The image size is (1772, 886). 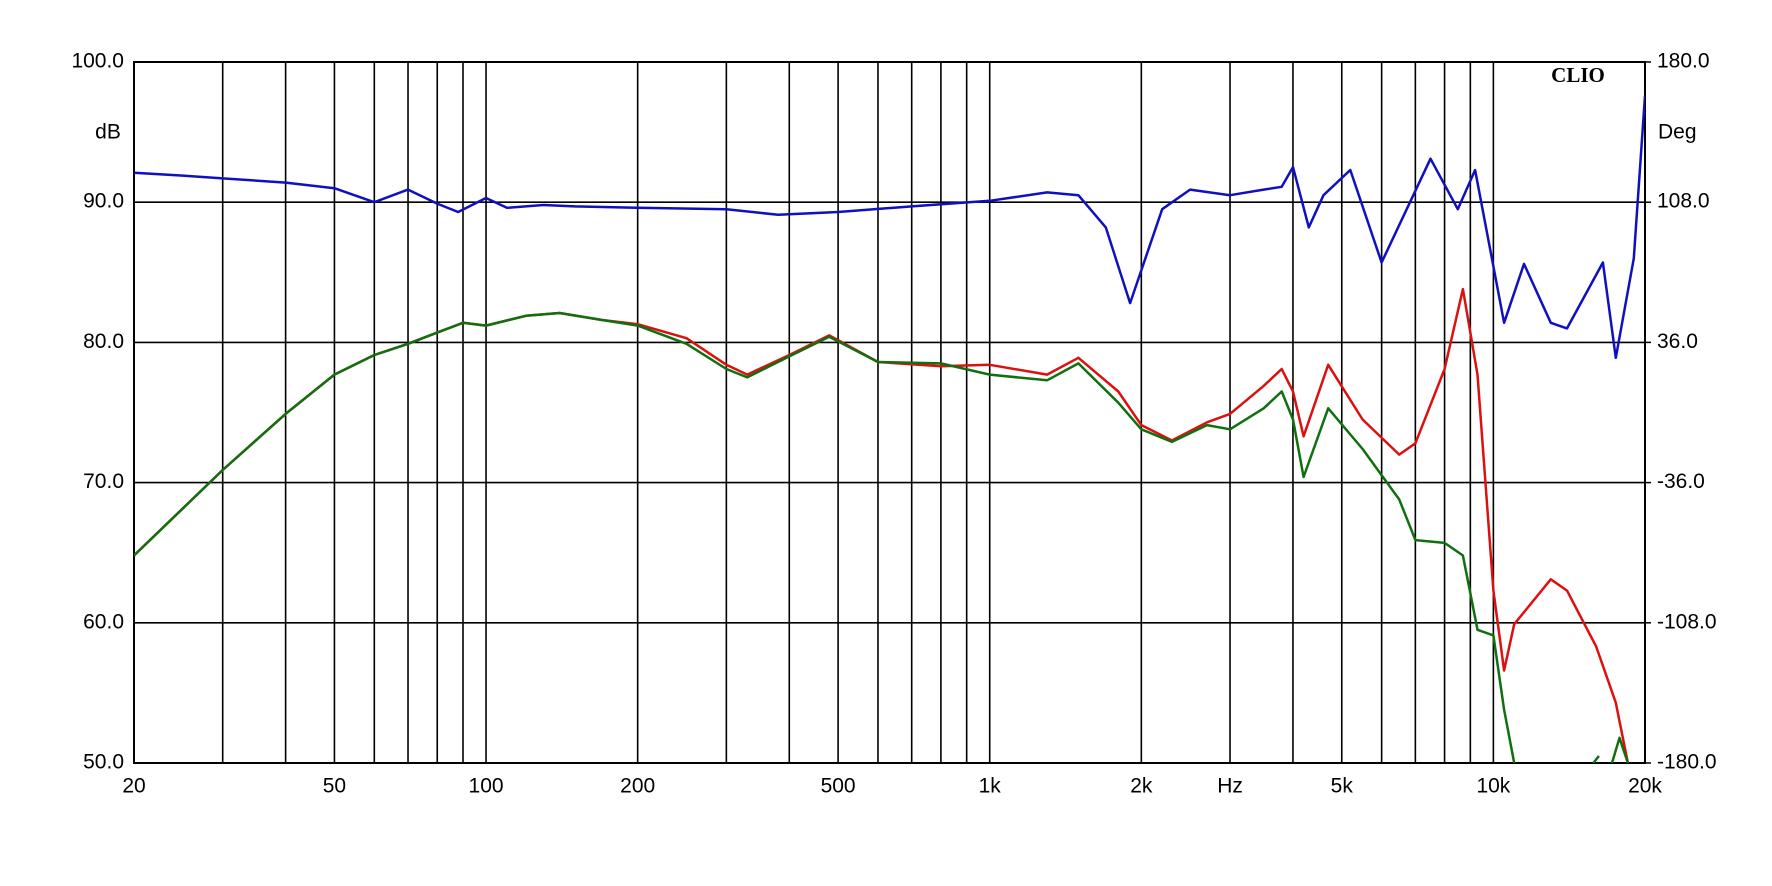 I want to click on y-axis-label: dB, so click(x=108, y=132).